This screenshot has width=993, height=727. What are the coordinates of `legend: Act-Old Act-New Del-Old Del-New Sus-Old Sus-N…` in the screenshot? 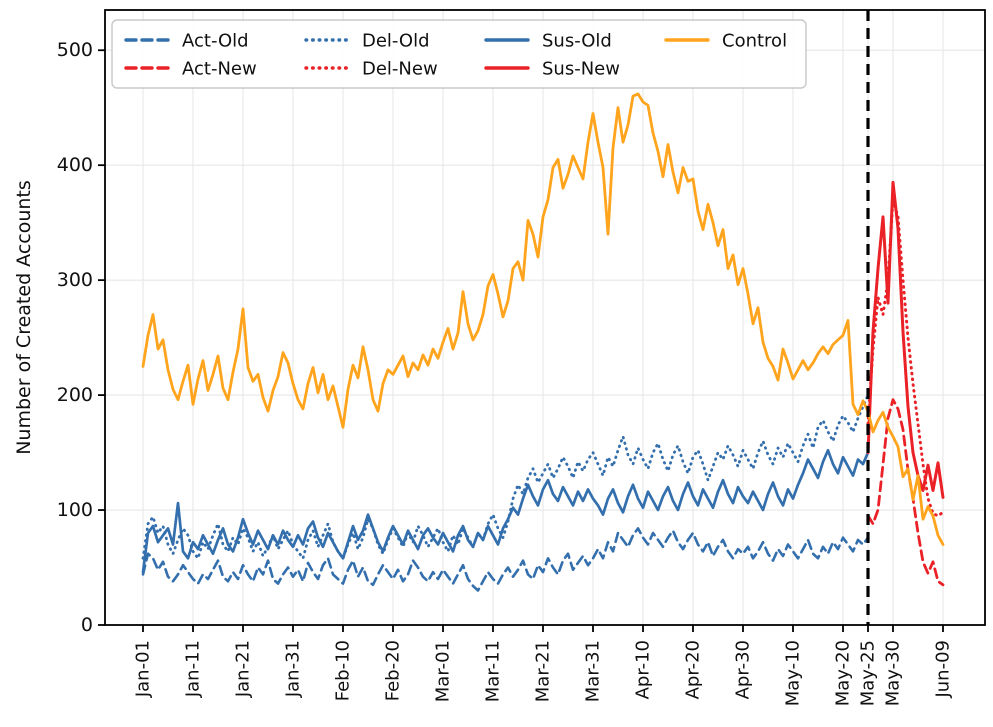 It's located at (459, 54).